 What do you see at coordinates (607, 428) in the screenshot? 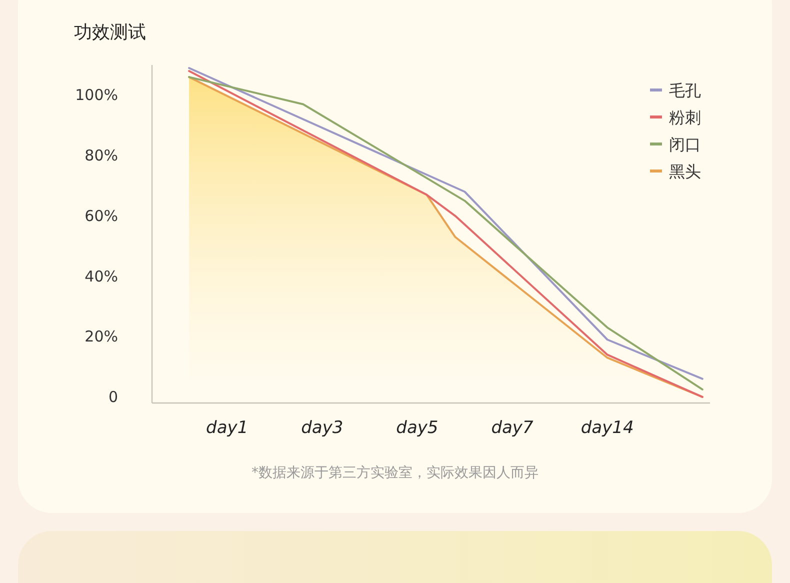
I see `x-tick-label: day14` at bounding box center [607, 428].